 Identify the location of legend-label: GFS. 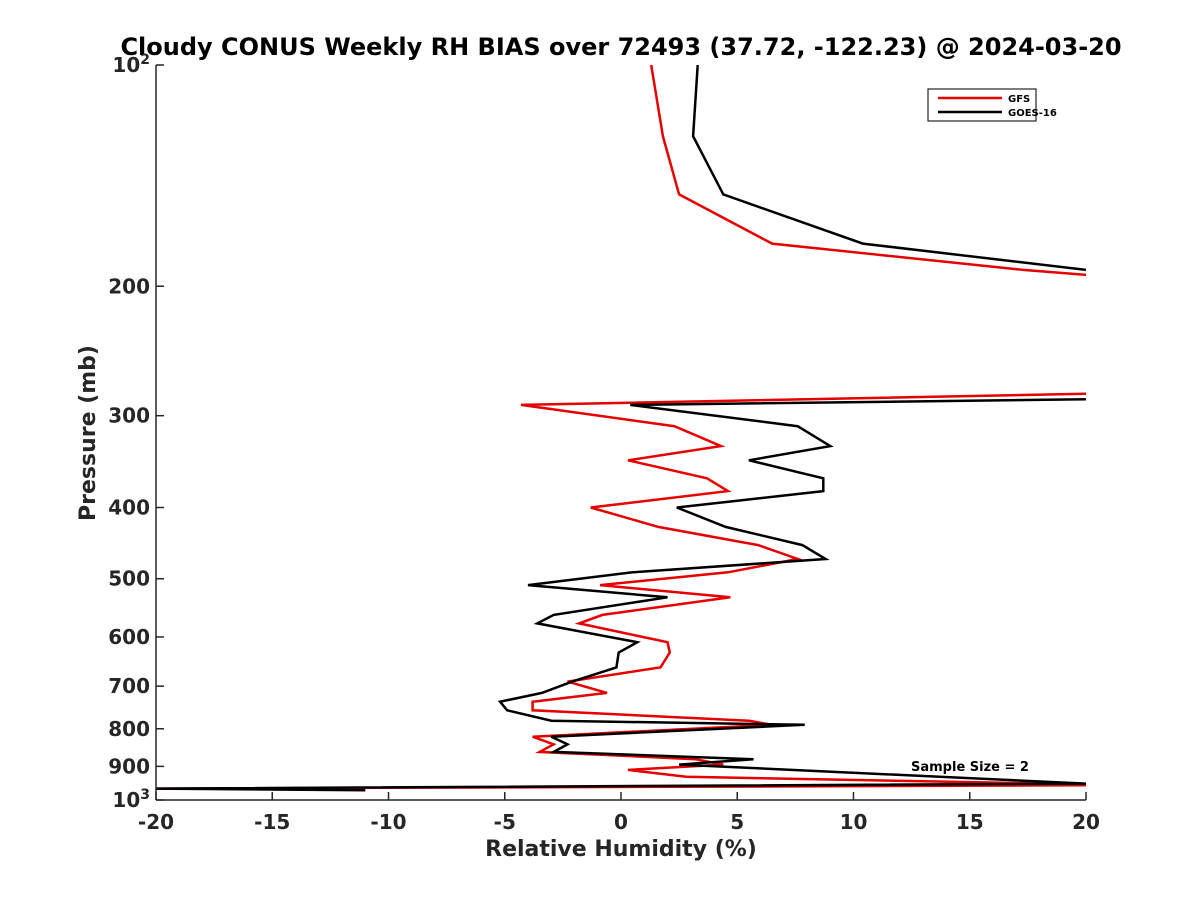
(1019, 99).